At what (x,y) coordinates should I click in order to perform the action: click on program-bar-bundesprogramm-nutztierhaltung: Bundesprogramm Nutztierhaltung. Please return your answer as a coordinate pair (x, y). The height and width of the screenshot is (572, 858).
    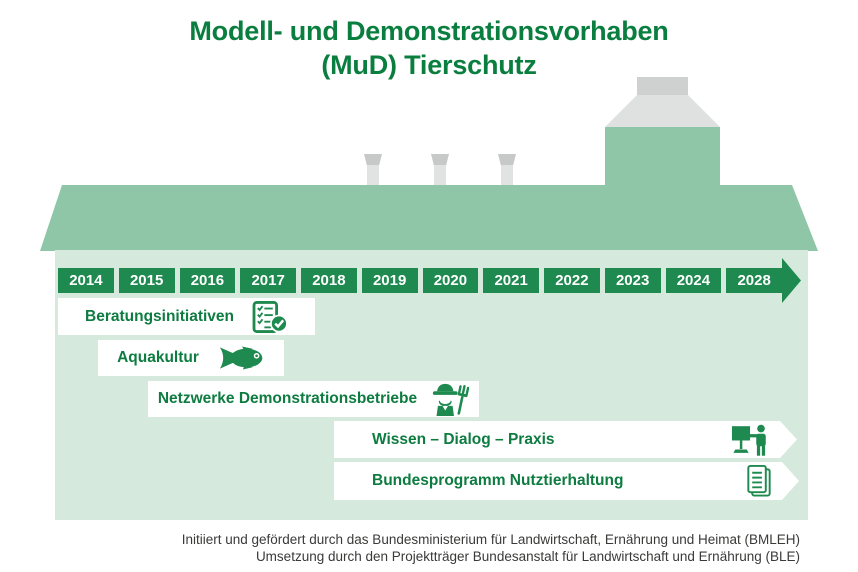
    Looking at the image, I should click on (566, 481).